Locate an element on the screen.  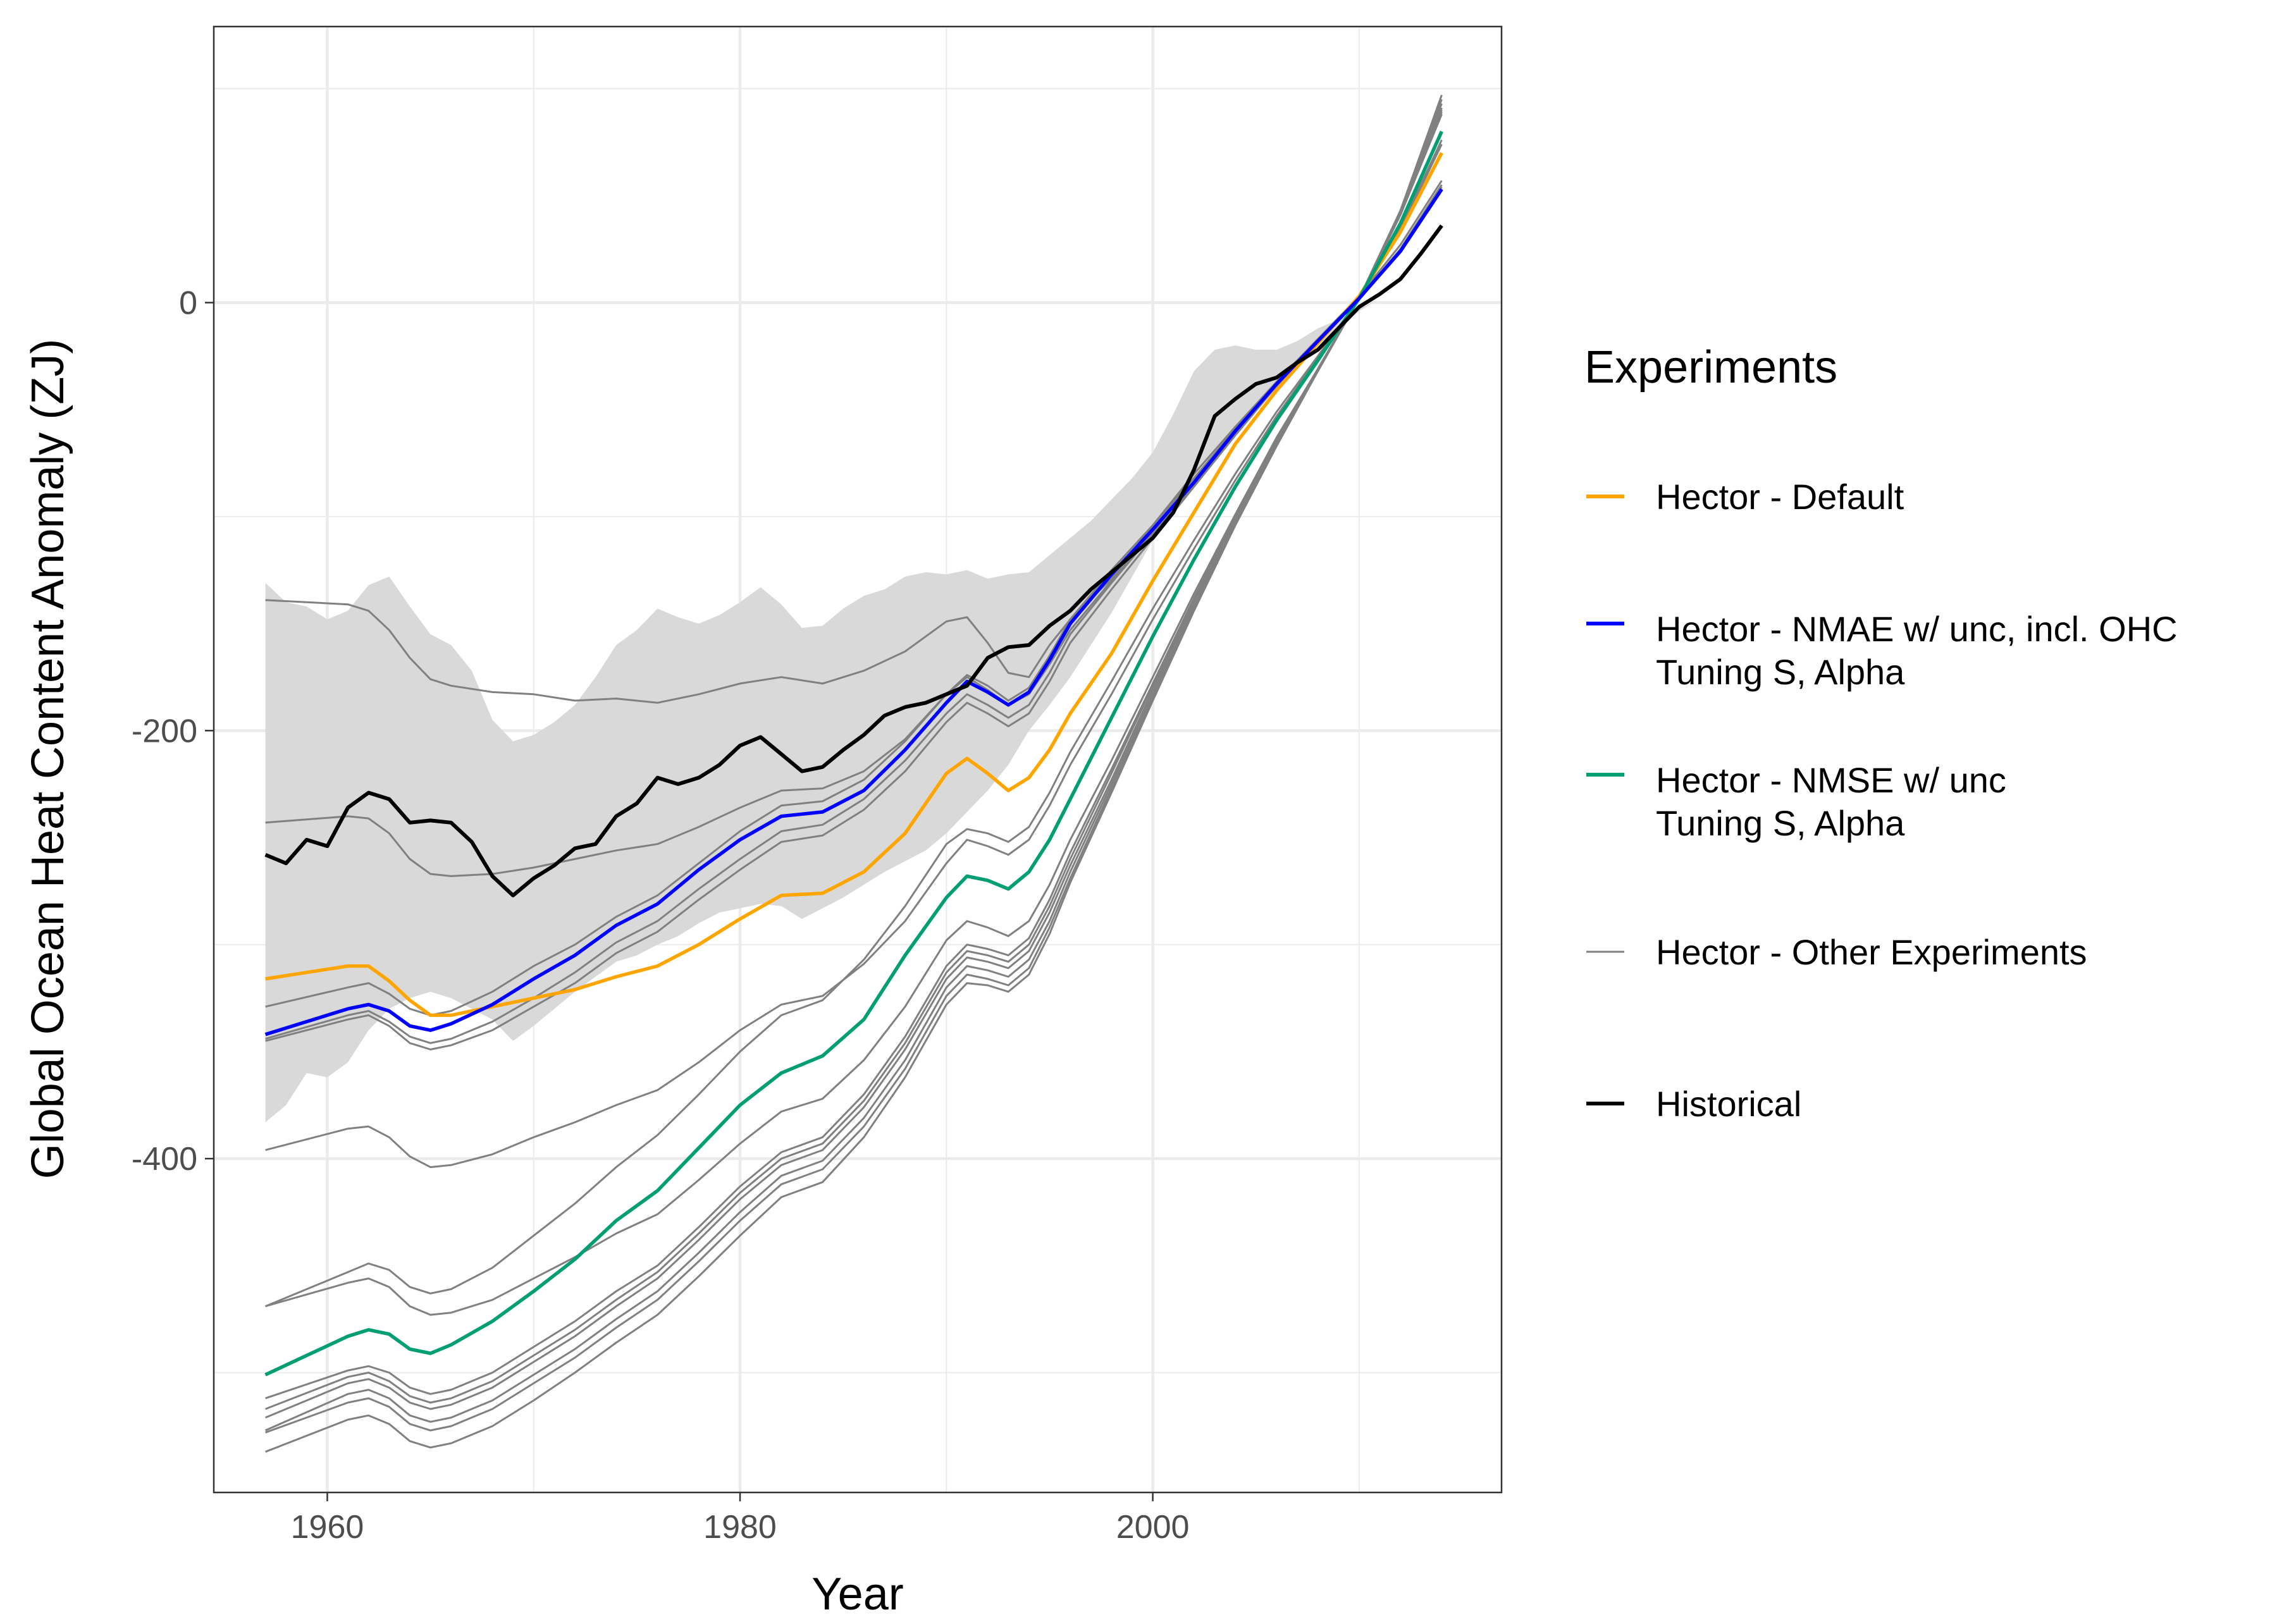
y-axis: -400 -200 0 is located at coordinates (173, 731).